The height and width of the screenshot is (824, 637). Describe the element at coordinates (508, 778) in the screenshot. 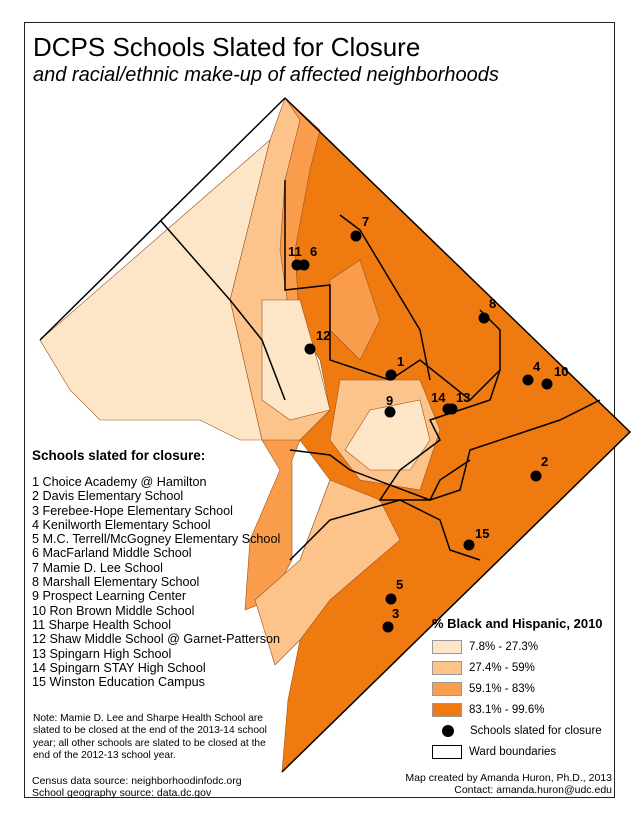

I see `author-credit: Map created by Amanda Huron, Ph.D., 2013` at that location.